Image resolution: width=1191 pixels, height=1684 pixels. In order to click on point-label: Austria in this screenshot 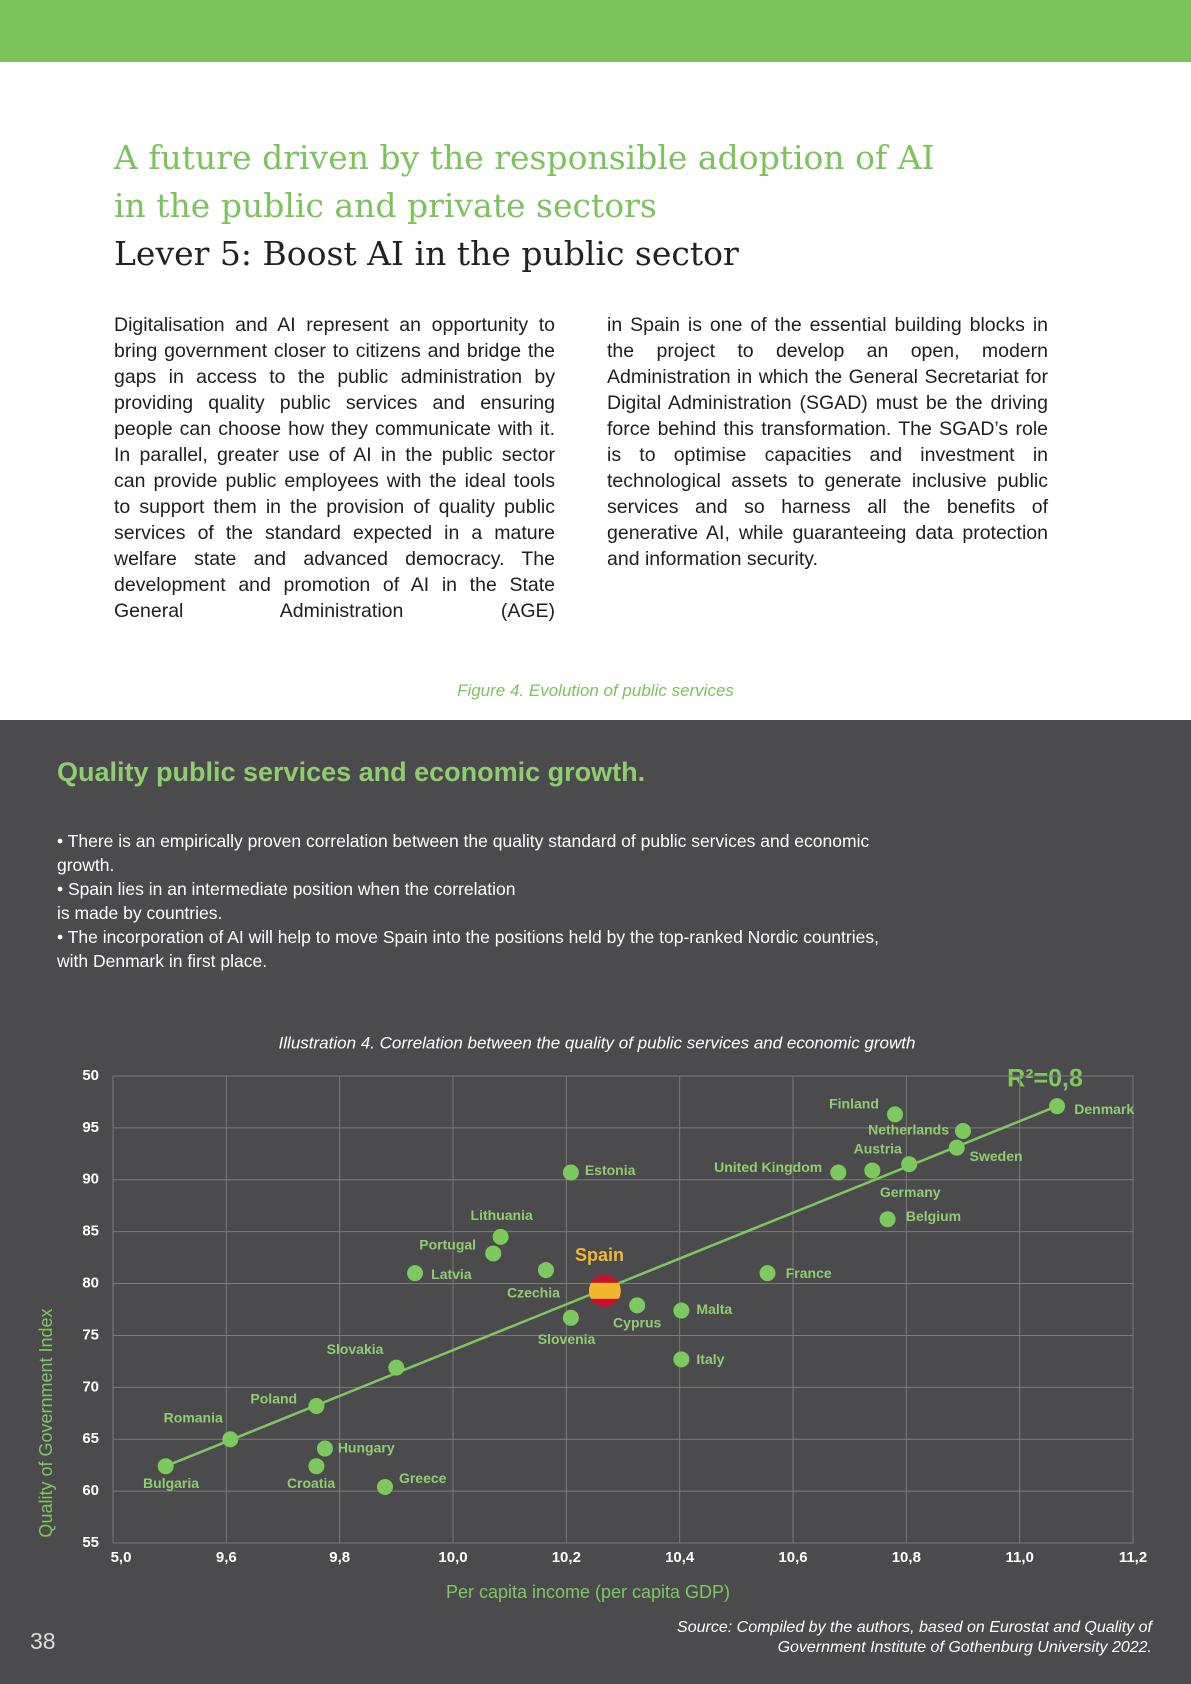, I will do `click(878, 1149)`.